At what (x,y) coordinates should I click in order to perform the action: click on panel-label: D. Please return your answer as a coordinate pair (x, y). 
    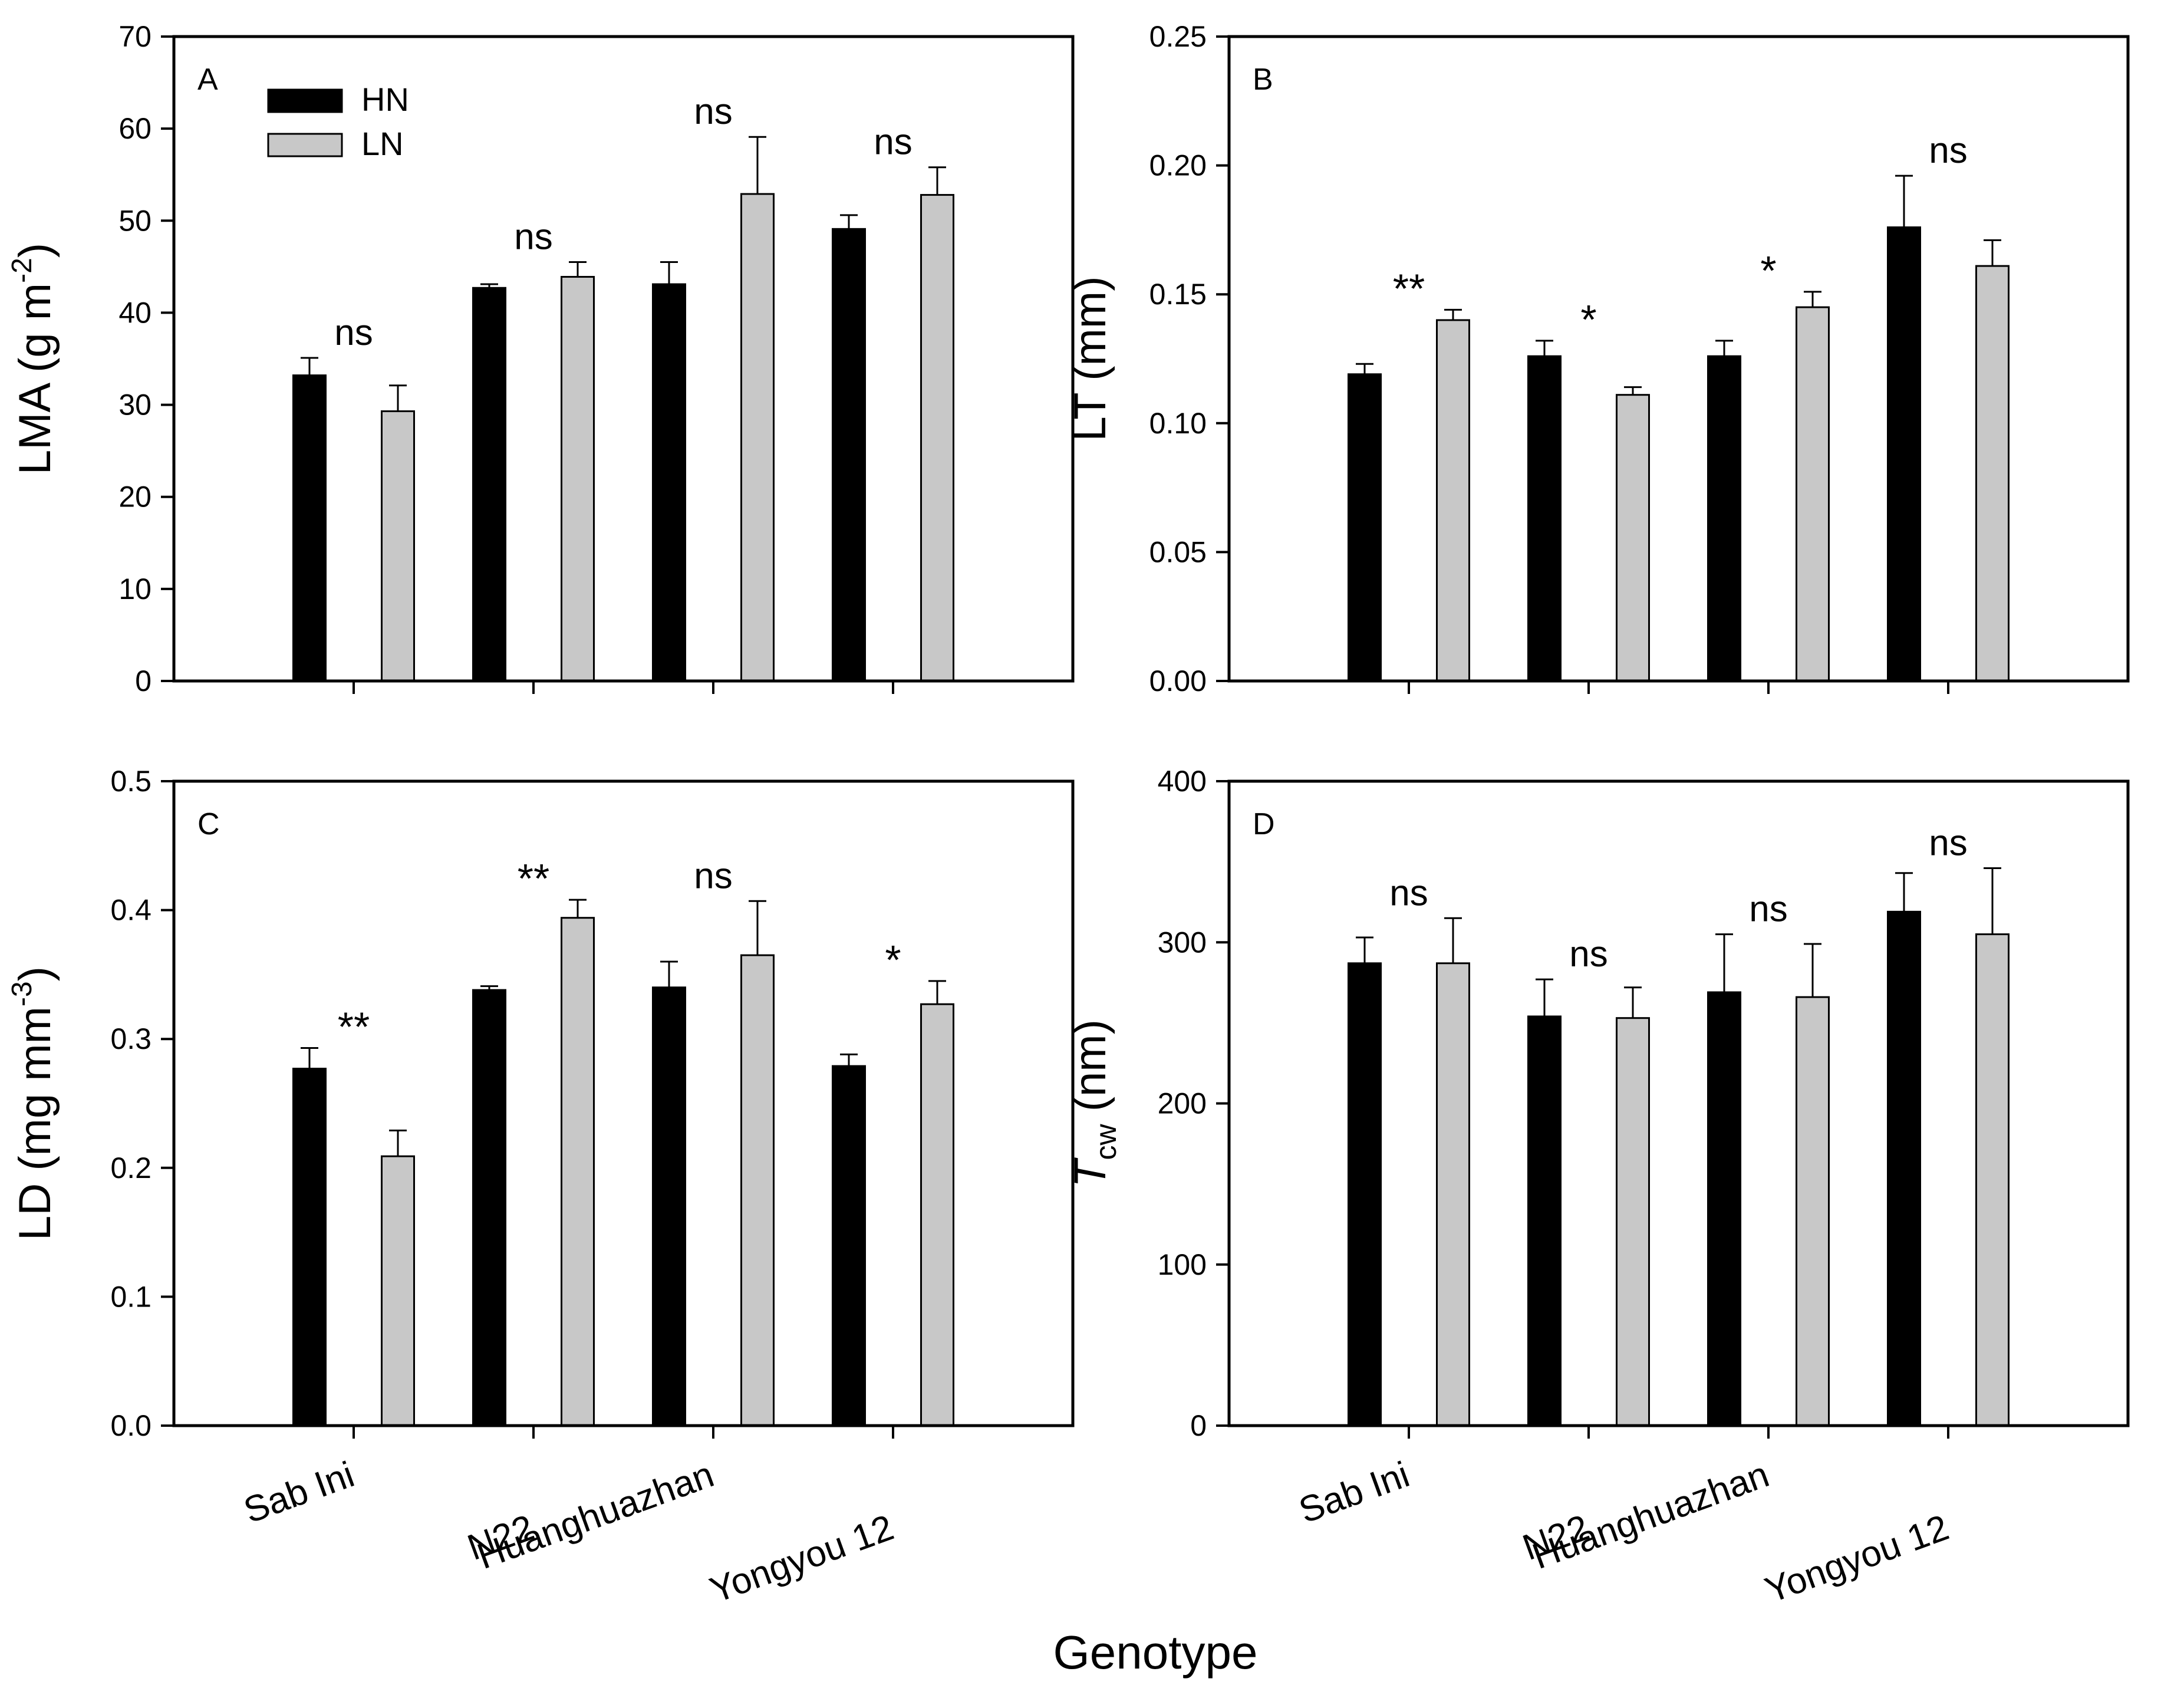
    Looking at the image, I should click on (1264, 824).